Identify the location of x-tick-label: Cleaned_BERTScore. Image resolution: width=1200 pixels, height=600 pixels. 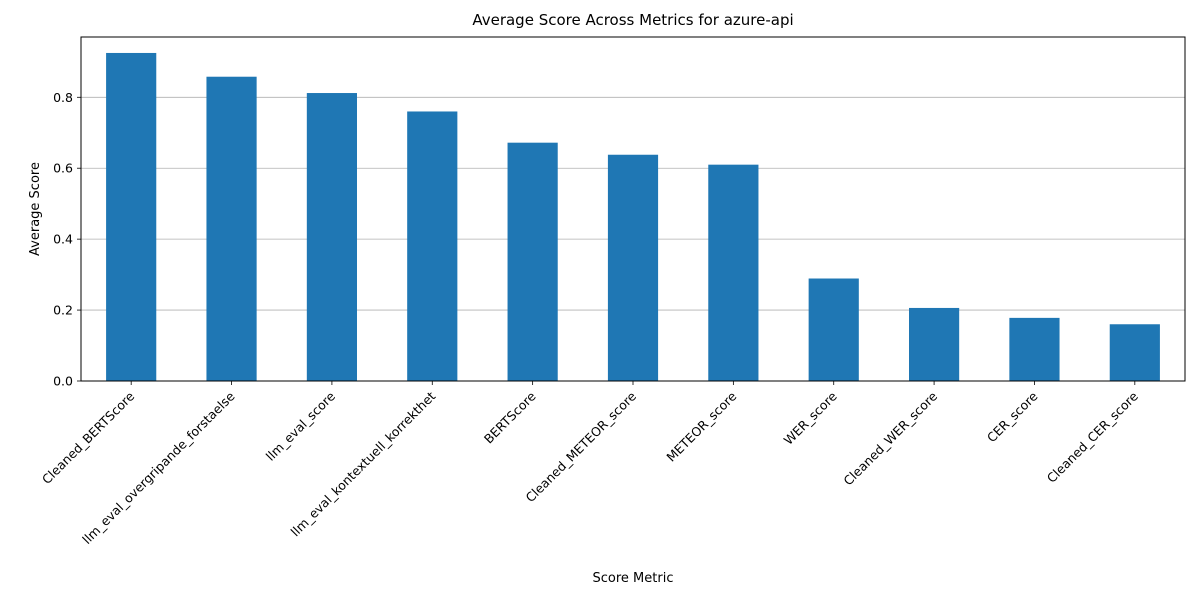
(88, 437).